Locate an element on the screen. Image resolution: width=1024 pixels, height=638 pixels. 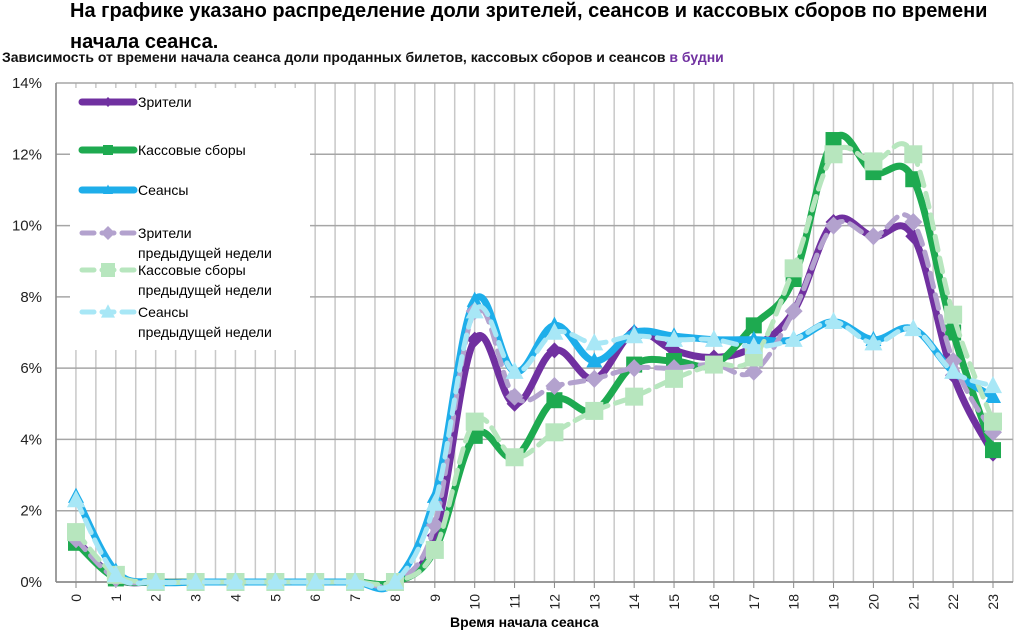
x-axis-title: Время начала сеанса is located at coordinates (524, 622).